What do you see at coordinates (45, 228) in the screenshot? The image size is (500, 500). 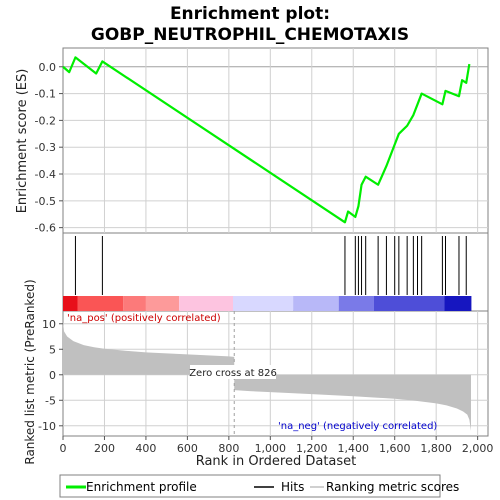 I see `es-y-tick-label: -0.6` at bounding box center [45, 228].